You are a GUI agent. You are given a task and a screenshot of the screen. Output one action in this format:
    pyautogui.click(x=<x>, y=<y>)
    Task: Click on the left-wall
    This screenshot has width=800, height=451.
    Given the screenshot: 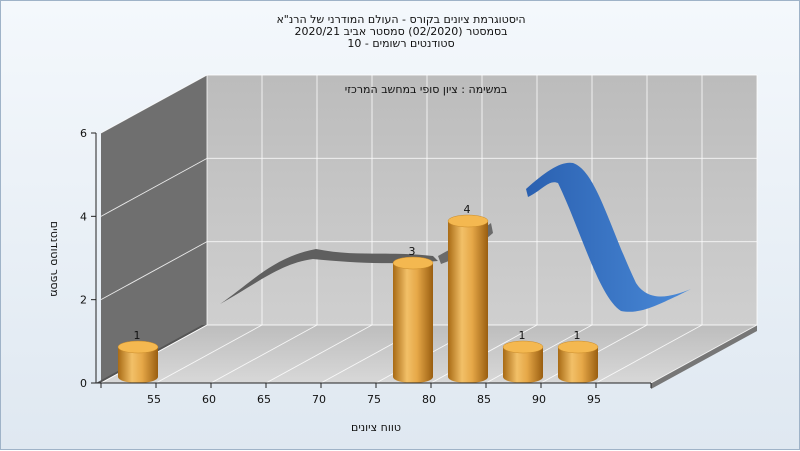 What is the action you would take?
    pyautogui.click(x=154, y=229)
    